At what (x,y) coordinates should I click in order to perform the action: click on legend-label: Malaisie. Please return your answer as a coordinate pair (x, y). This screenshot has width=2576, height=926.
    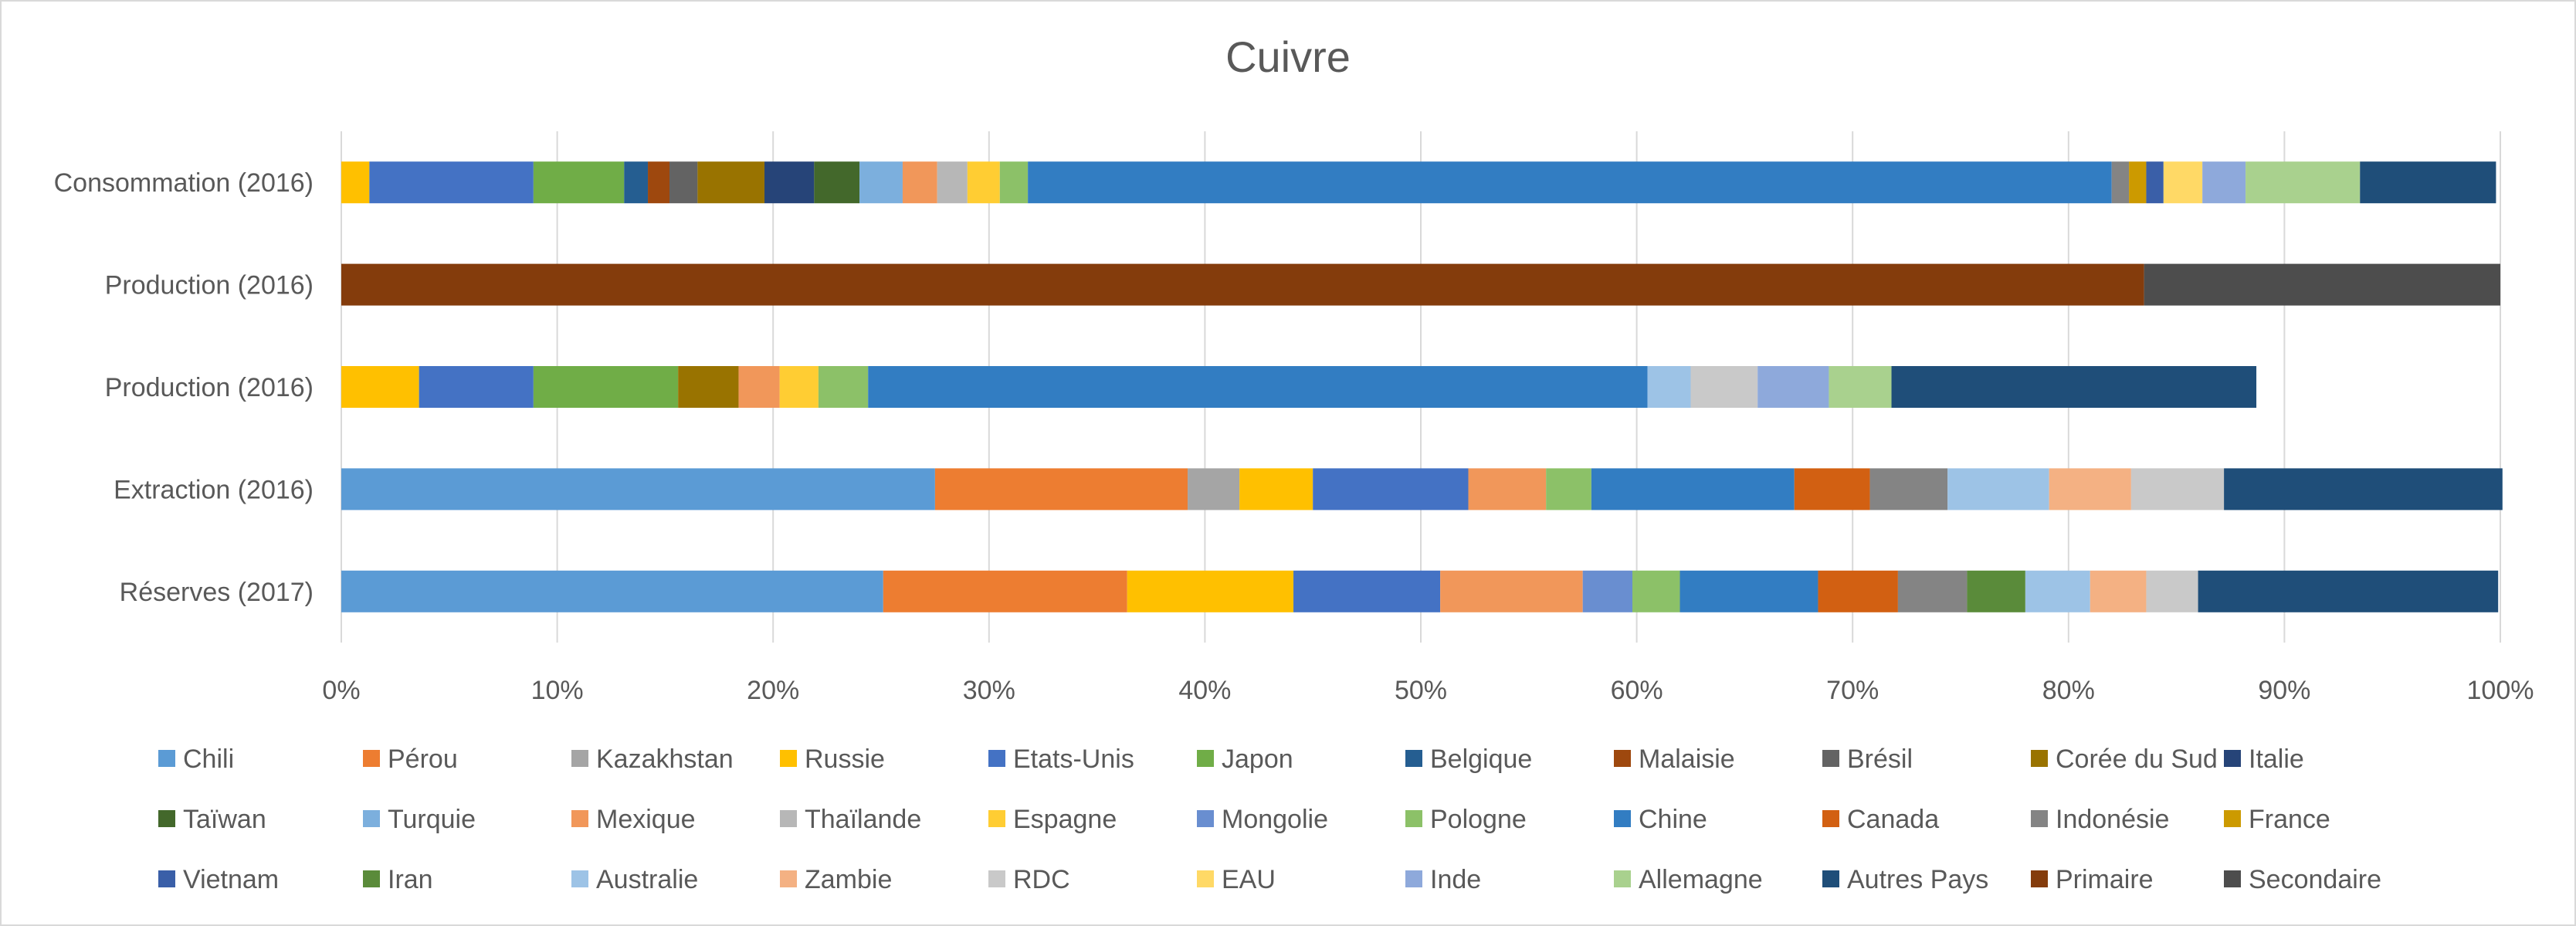
    Looking at the image, I should click on (1687, 759).